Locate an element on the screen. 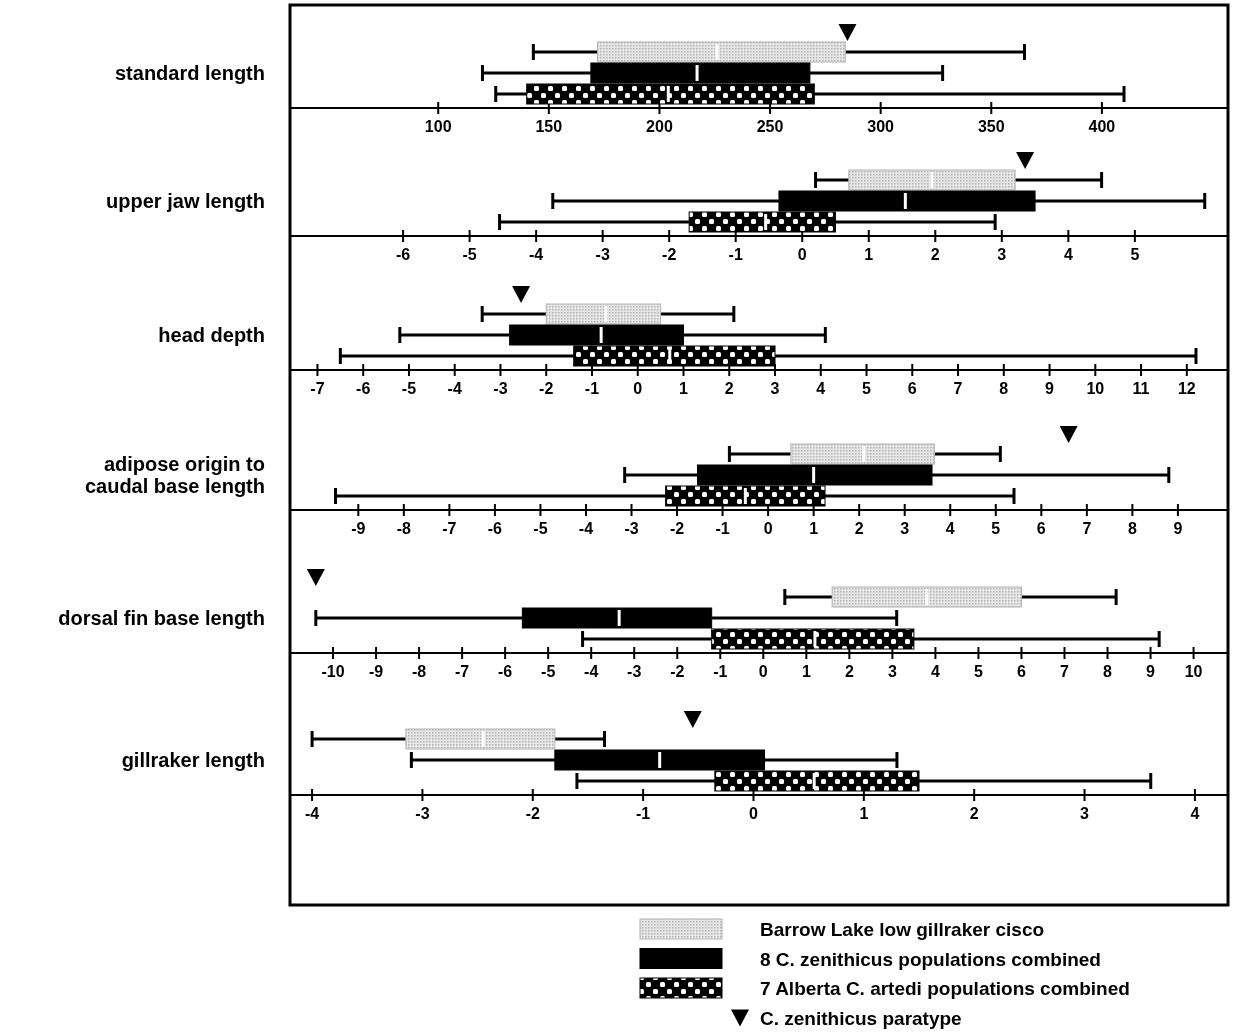 The image size is (1255, 1034). x-tick-label: 11 is located at coordinates (1141, 388).